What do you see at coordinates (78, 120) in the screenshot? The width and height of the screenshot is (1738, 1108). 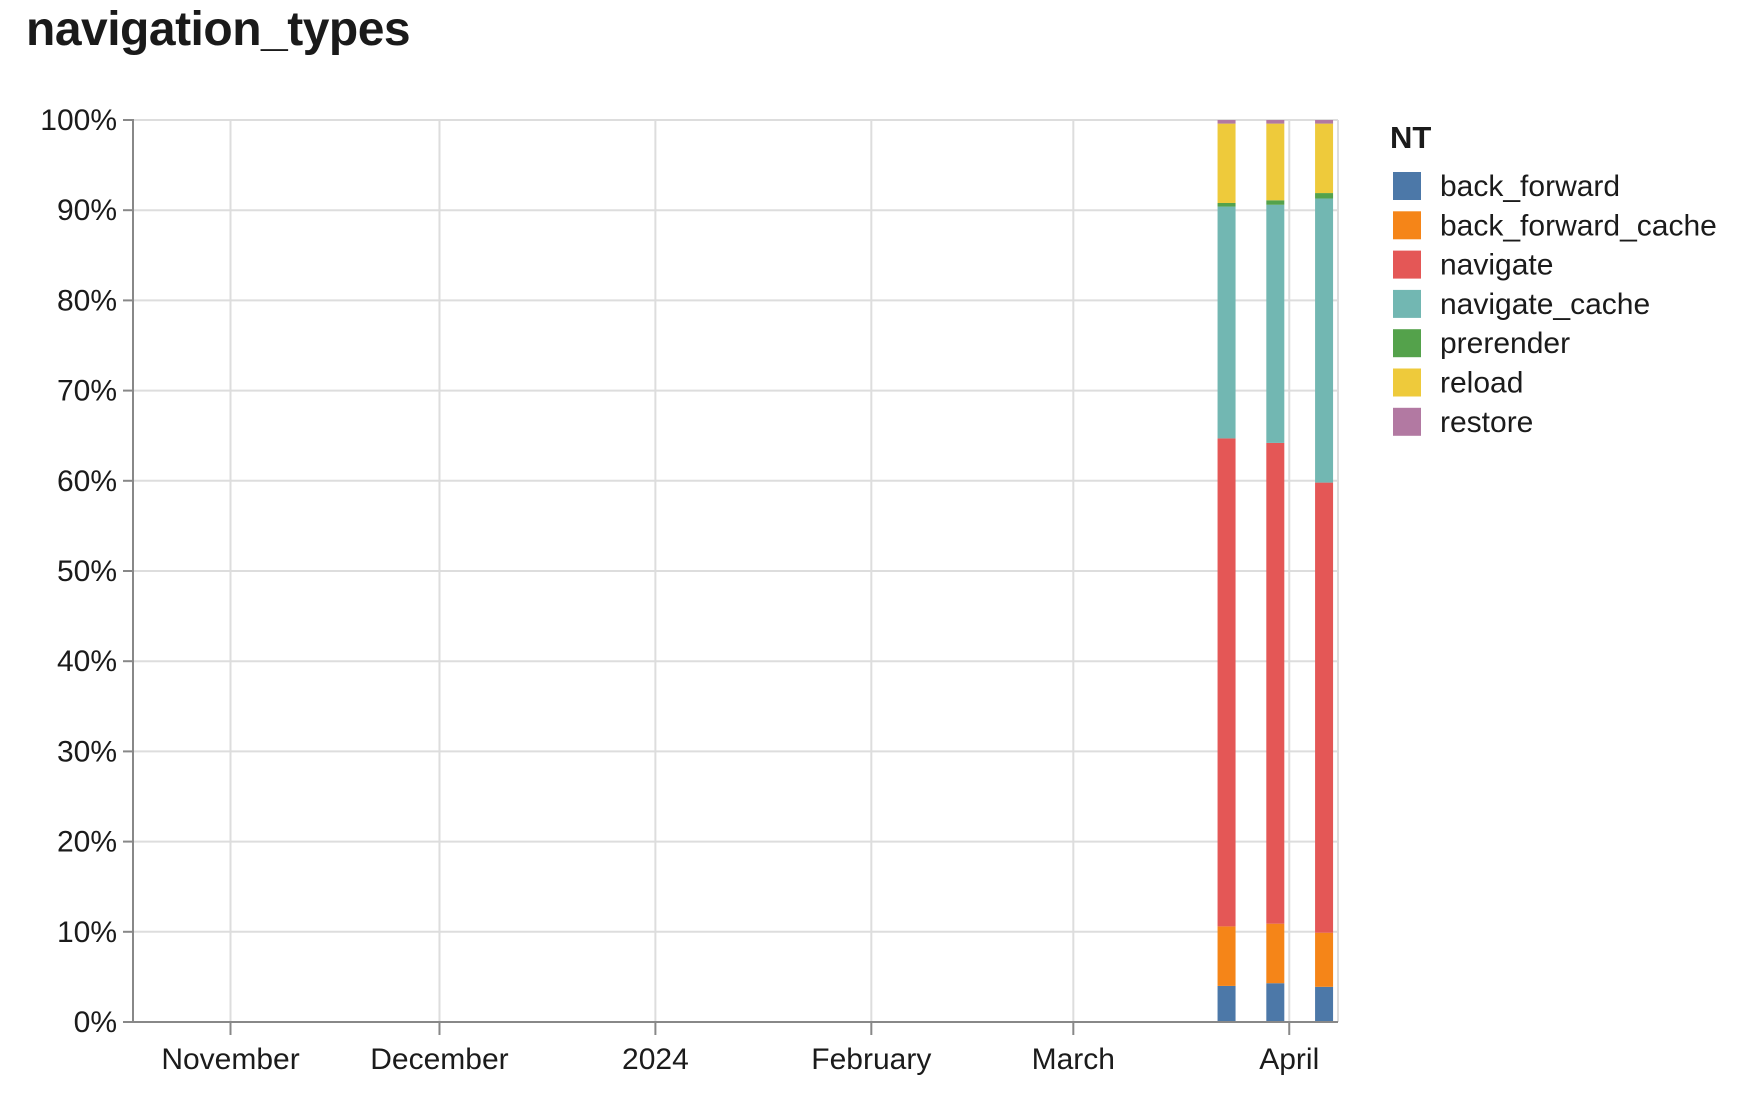 I see `y-tick-label: 100%` at bounding box center [78, 120].